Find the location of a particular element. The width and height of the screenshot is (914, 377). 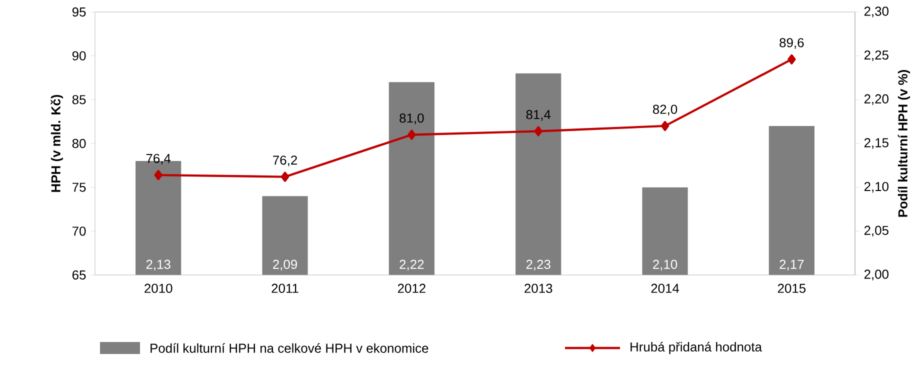

data-label: 2,17 is located at coordinates (792, 265).